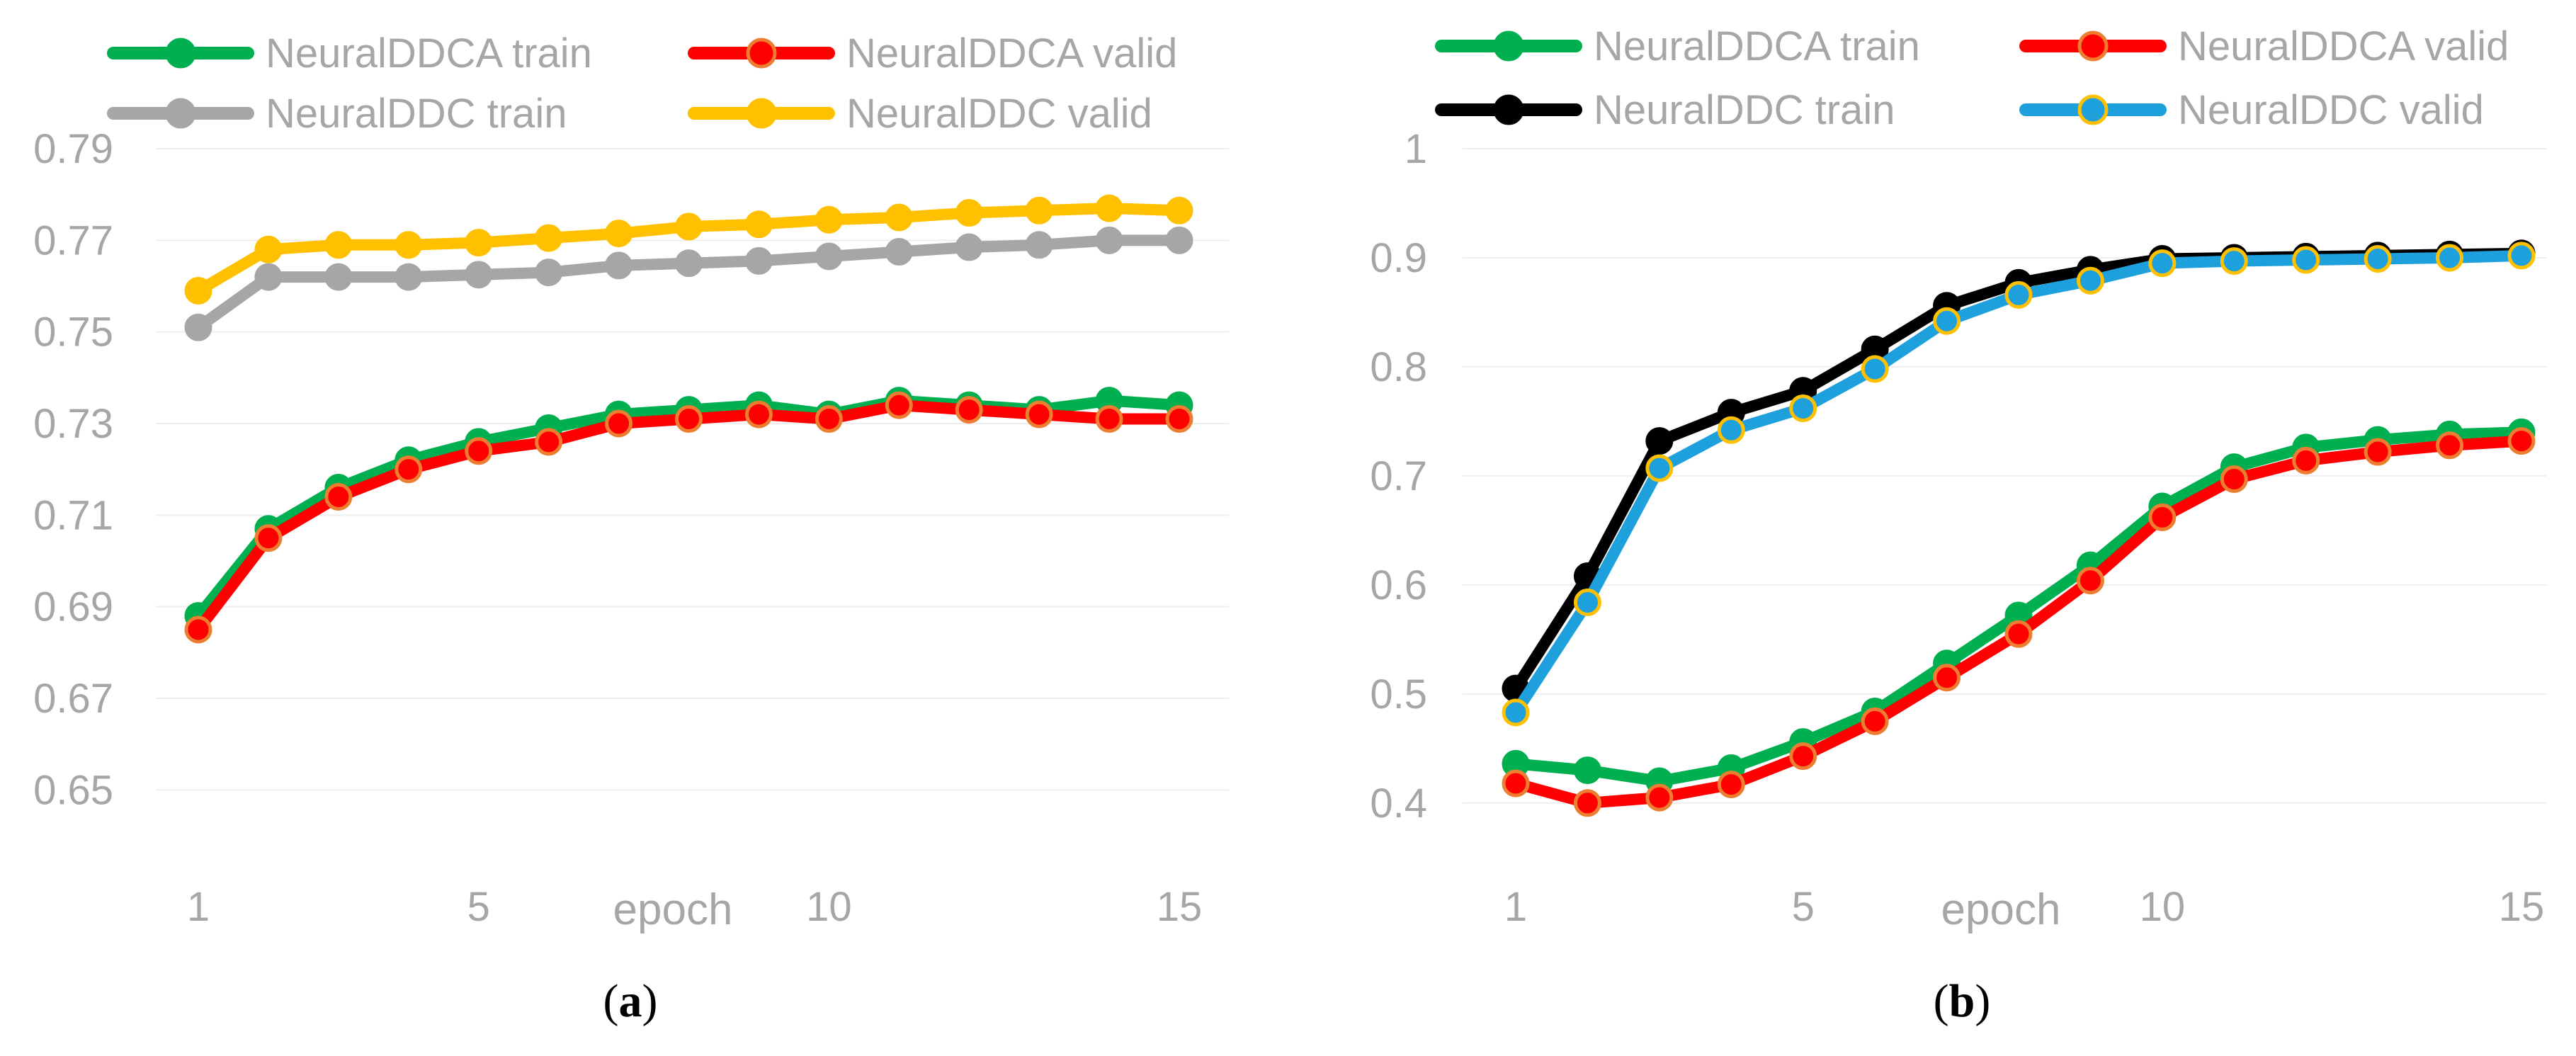 Image resolution: width=2576 pixels, height=1056 pixels. Describe the element at coordinates (73, 424) in the screenshot. I see `y-tick-label: 0.73` at that location.